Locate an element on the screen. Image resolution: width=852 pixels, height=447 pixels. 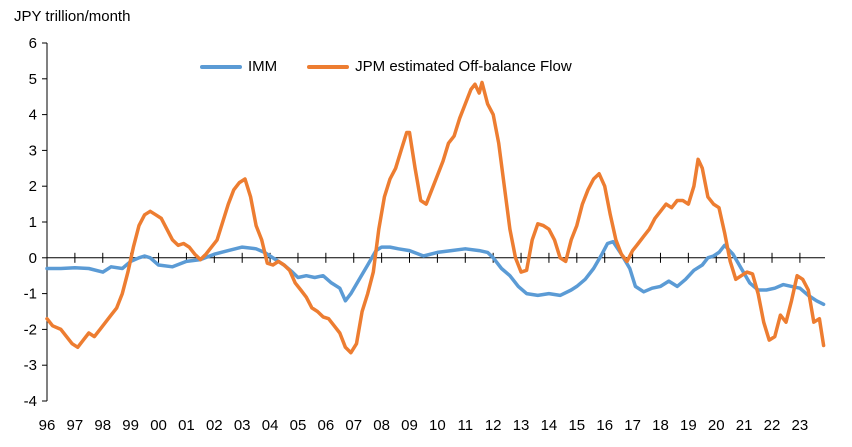
x-tick-label: 03 is located at coordinates (242, 425).